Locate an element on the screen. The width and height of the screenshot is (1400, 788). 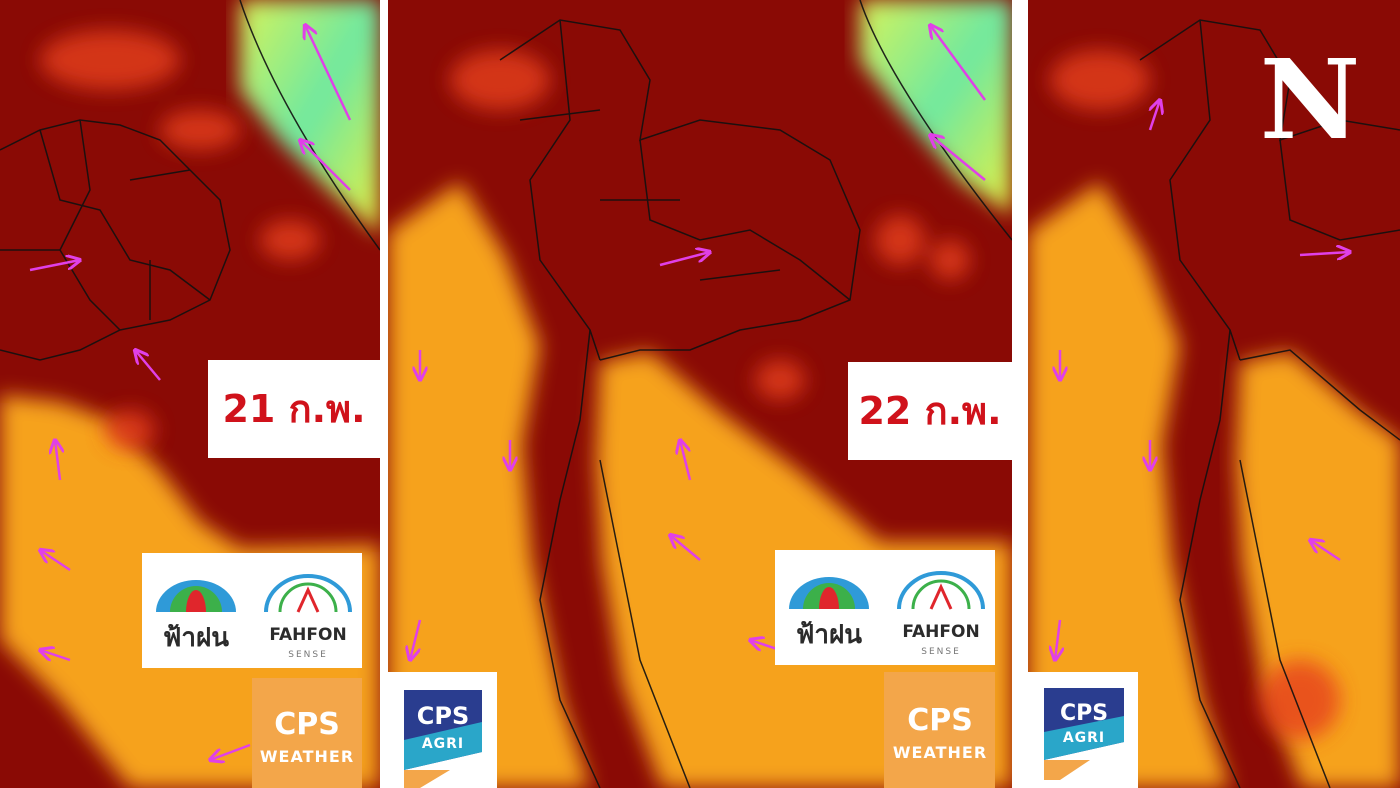
date-label: 21 ก.พ. is located at coordinates (293, 409).